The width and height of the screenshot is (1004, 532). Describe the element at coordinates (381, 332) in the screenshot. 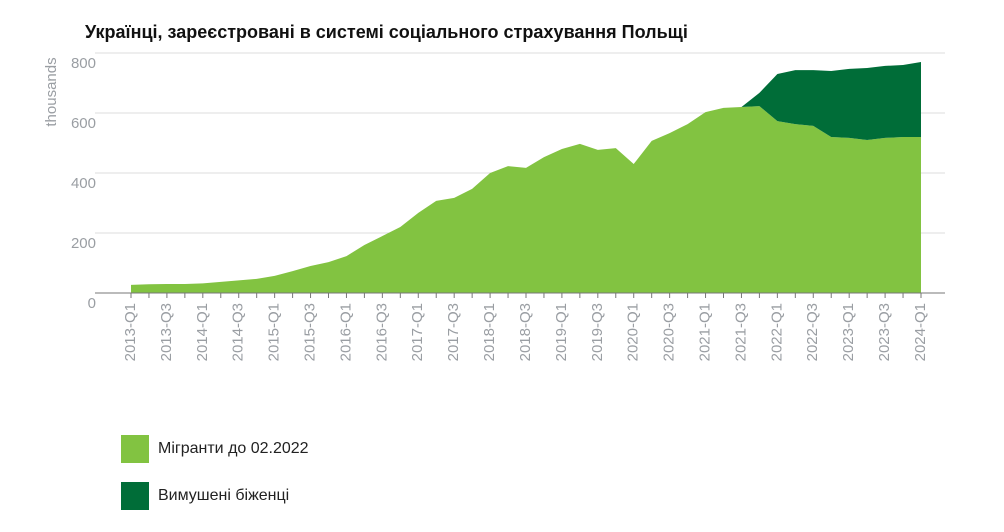

I see `x-tick-label: 2016-Q3` at that location.